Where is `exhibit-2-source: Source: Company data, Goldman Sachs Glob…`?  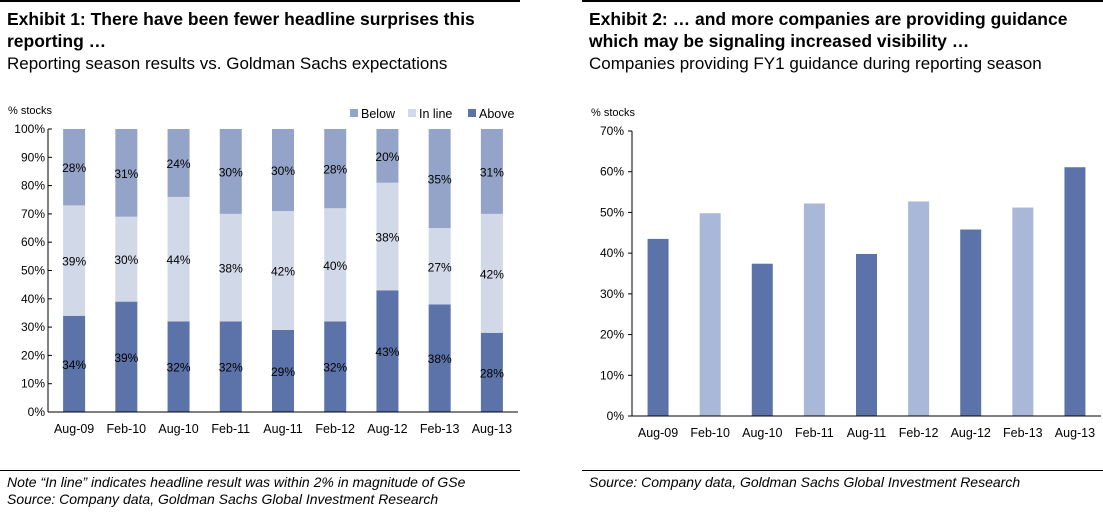 exhibit-2-source: Source: Company data, Goldman Sachs Glob… is located at coordinates (805, 482).